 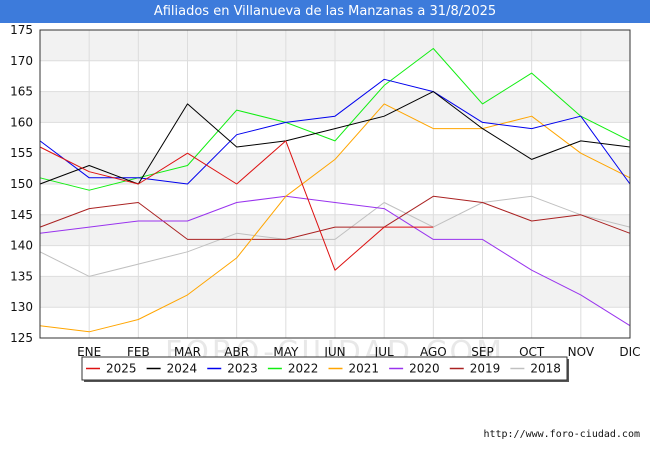 I want to click on y-tick-label: 125, so click(x=21, y=338).